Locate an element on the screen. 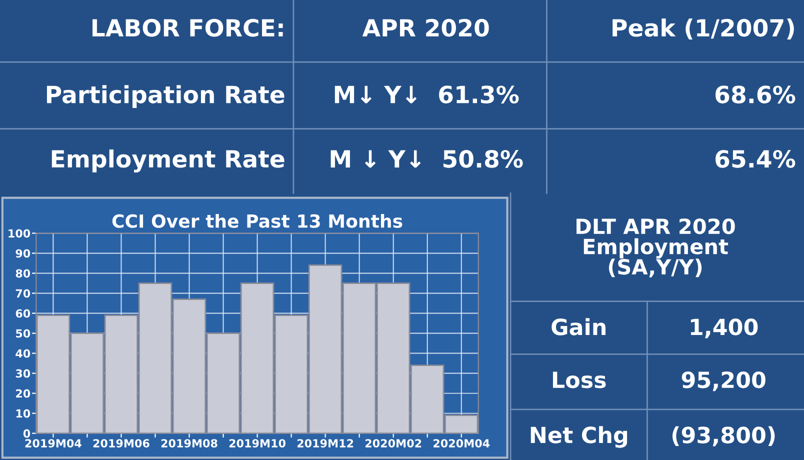  x-tick-label: 2019M12 is located at coordinates (325, 443).